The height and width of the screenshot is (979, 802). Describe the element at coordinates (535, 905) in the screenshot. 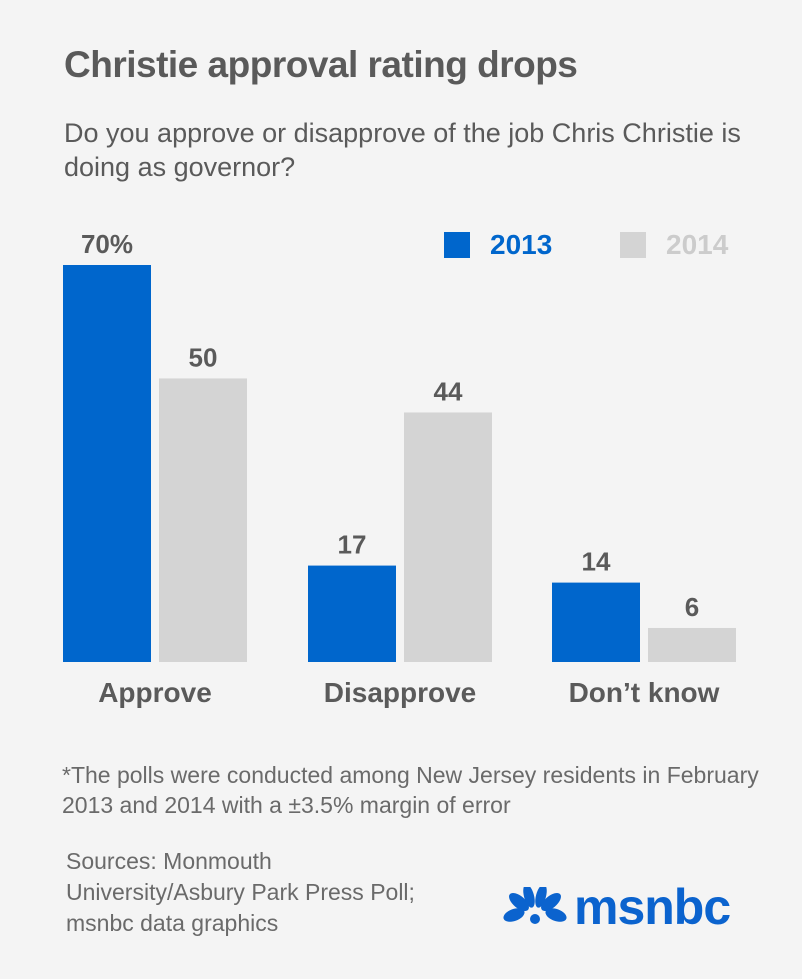

I see `peacock-icon` at that location.